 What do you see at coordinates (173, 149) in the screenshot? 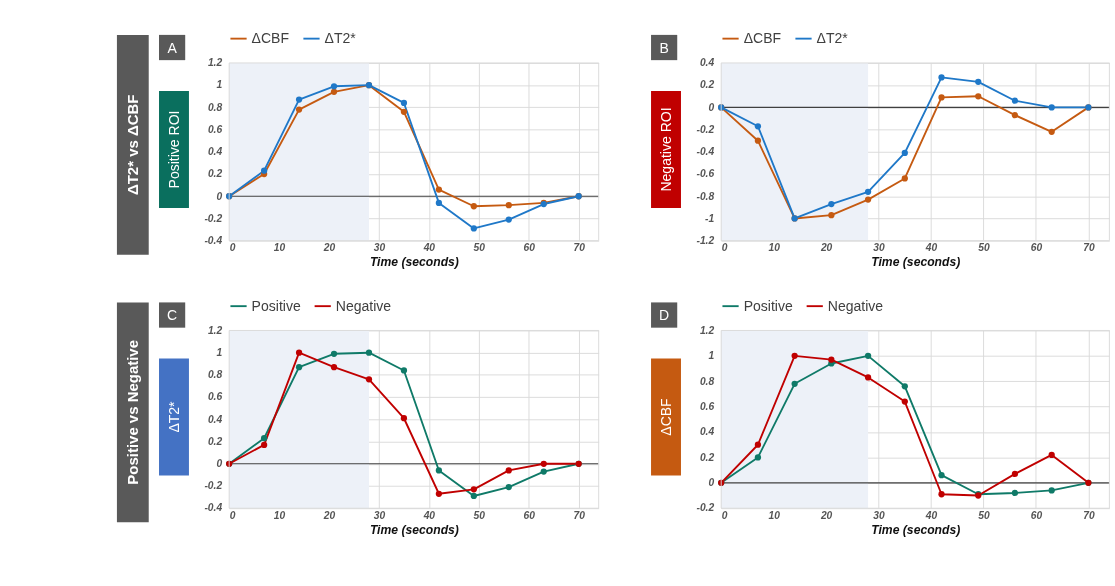
I see `y-axis-title: Positive ROI` at bounding box center [173, 149].